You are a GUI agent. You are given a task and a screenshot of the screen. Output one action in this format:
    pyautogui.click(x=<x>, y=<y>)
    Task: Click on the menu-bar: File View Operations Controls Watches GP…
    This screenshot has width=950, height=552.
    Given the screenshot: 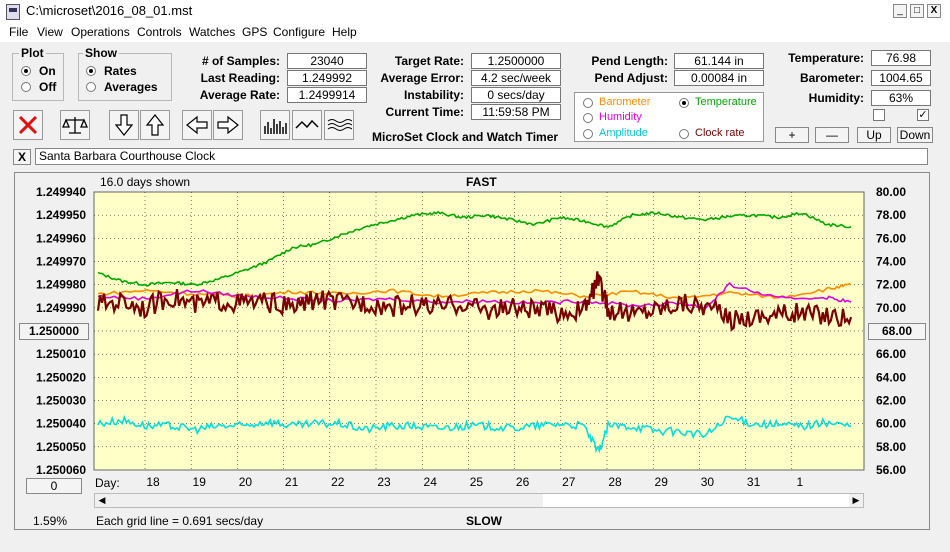 What is the action you would take?
    pyautogui.click(x=475, y=32)
    